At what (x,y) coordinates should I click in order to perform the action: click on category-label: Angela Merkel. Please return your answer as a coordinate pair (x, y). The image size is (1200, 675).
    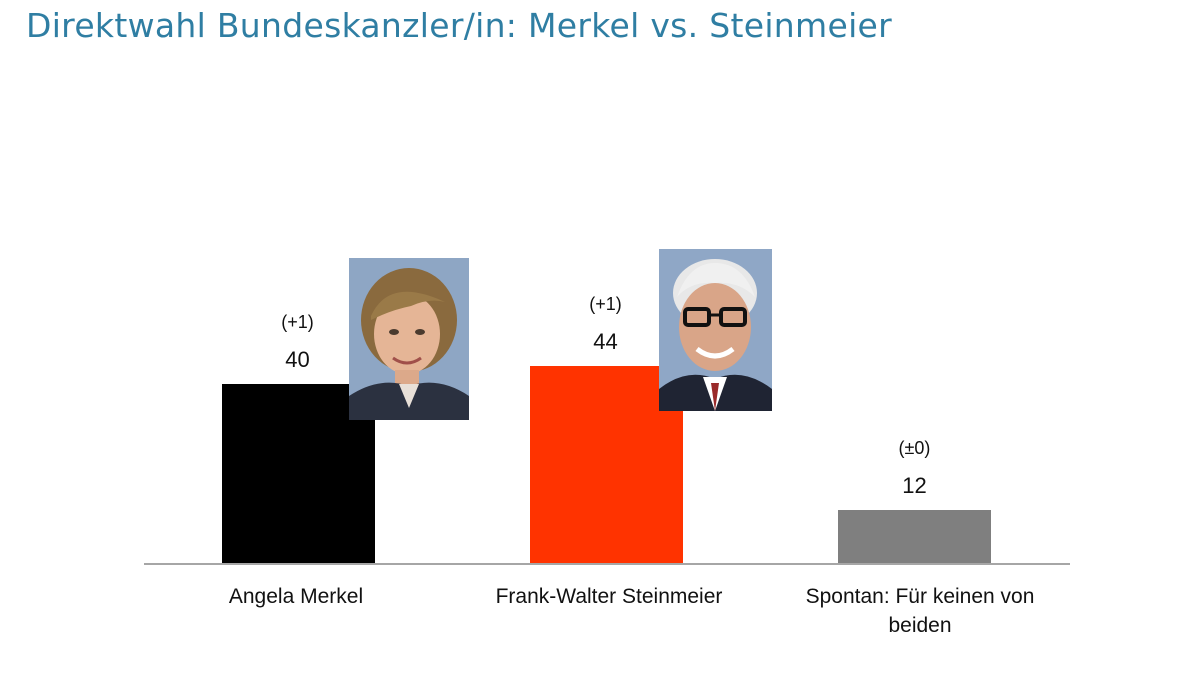
    Looking at the image, I should click on (296, 596).